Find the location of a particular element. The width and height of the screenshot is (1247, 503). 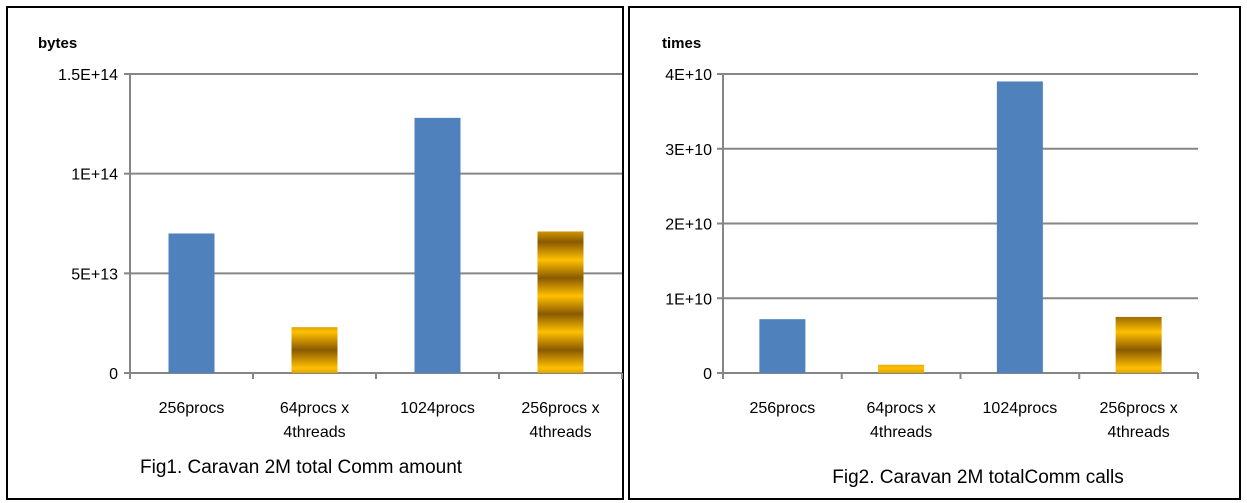

figure-caption: Fig1. Caravan 2M total Comm amount is located at coordinates (301, 467).